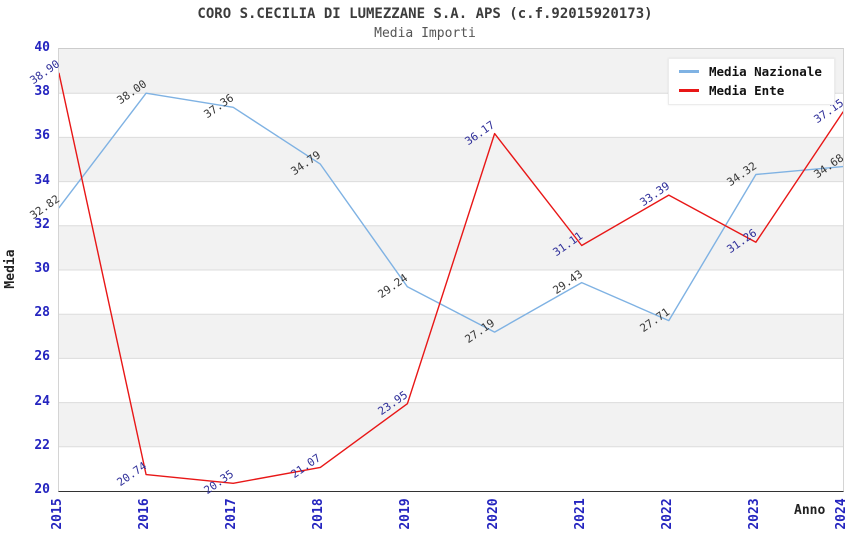 This screenshot has width=850, height=550. What do you see at coordinates (42, 47) in the screenshot?
I see `y-tick-label-40: 40` at bounding box center [42, 47].